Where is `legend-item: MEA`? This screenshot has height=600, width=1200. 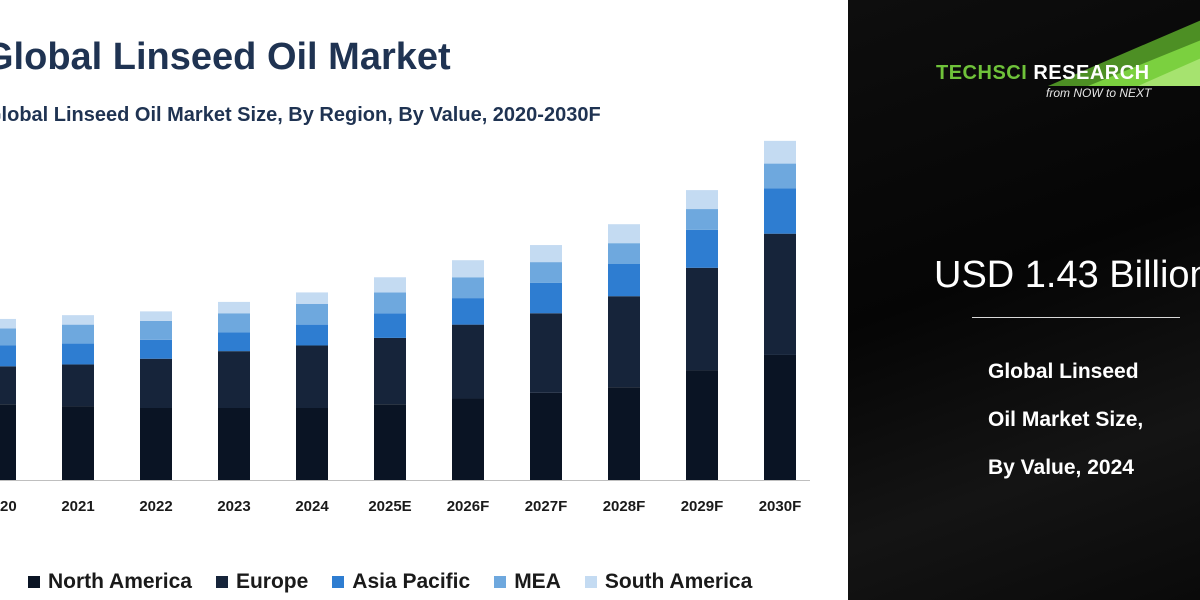
legend-item: MEA is located at coordinates (527, 582).